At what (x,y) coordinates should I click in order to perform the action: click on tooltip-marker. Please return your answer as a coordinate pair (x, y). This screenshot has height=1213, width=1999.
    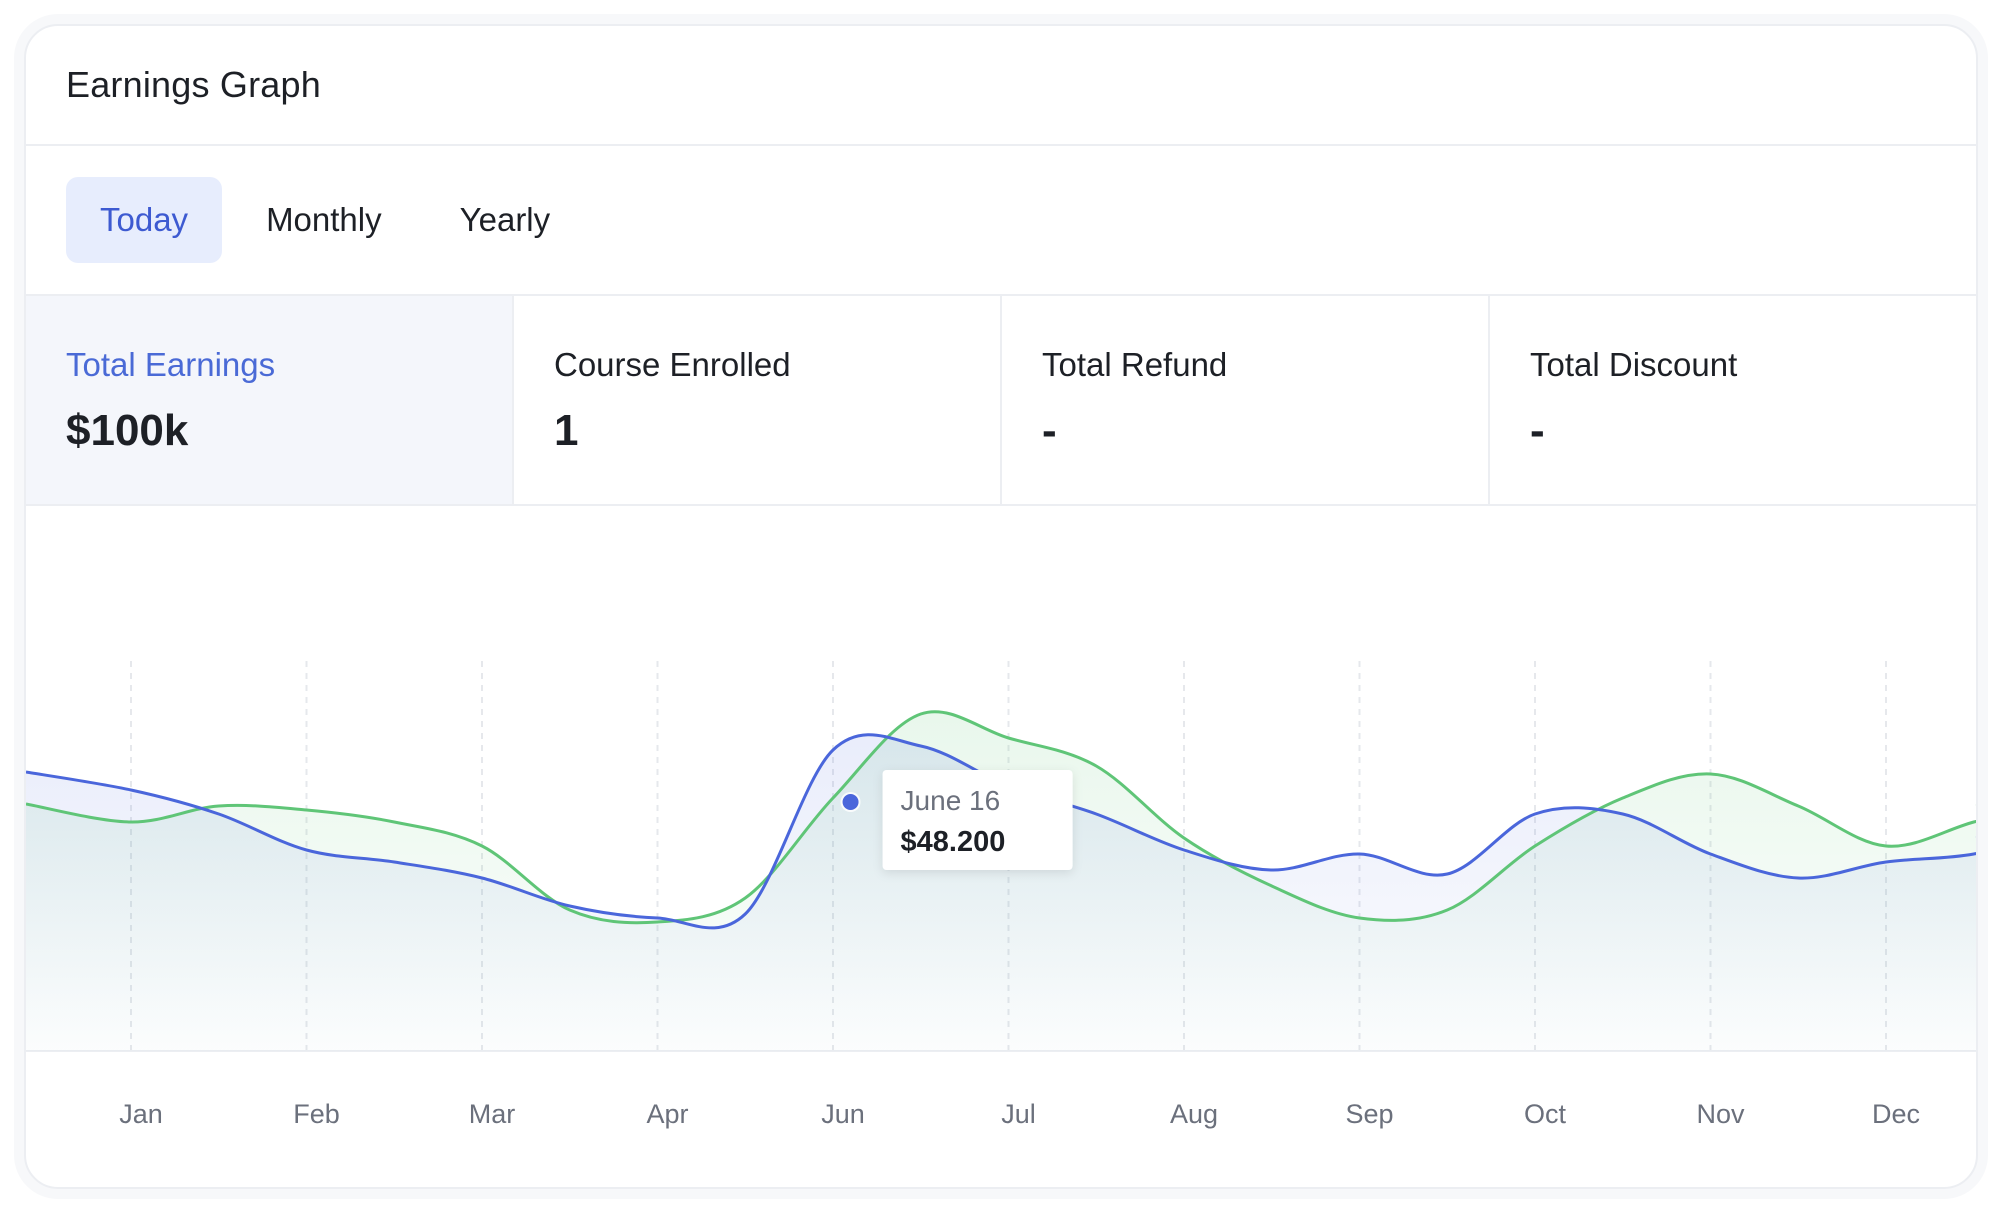
    Looking at the image, I should click on (850, 802).